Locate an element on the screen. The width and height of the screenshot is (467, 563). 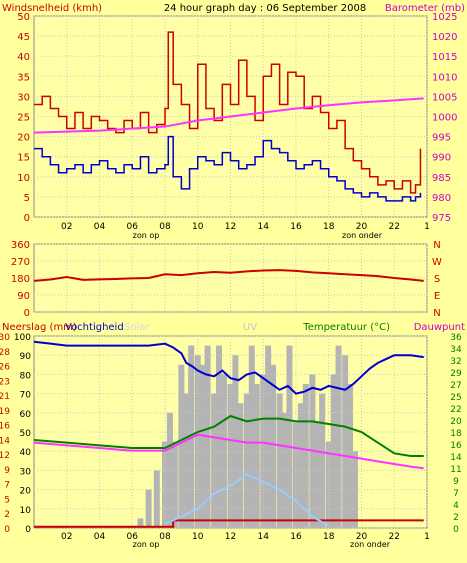
humidity-x-ticks: 02 04 06 08 10 12 14 16 18 20 22 1 is located at coordinates (245, 537).